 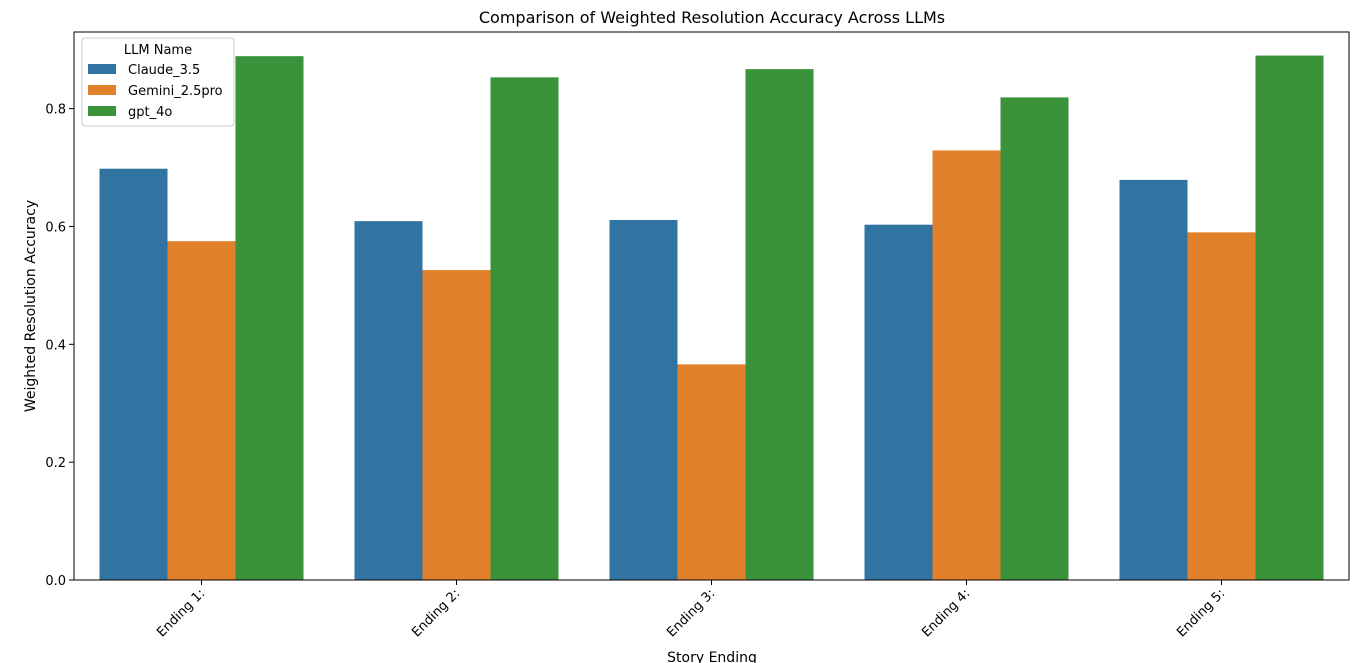 I want to click on legend-box, so click(x=158, y=82).